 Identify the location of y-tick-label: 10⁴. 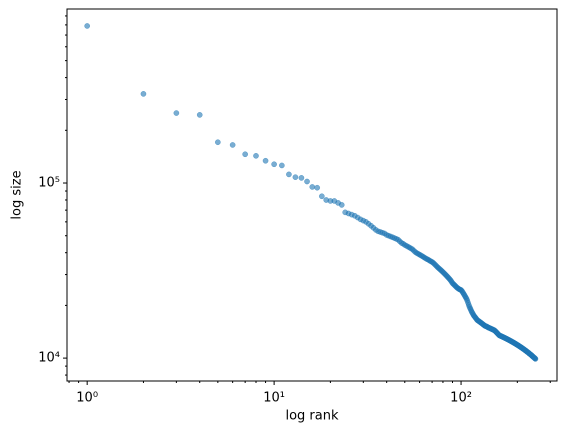
(49, 358).